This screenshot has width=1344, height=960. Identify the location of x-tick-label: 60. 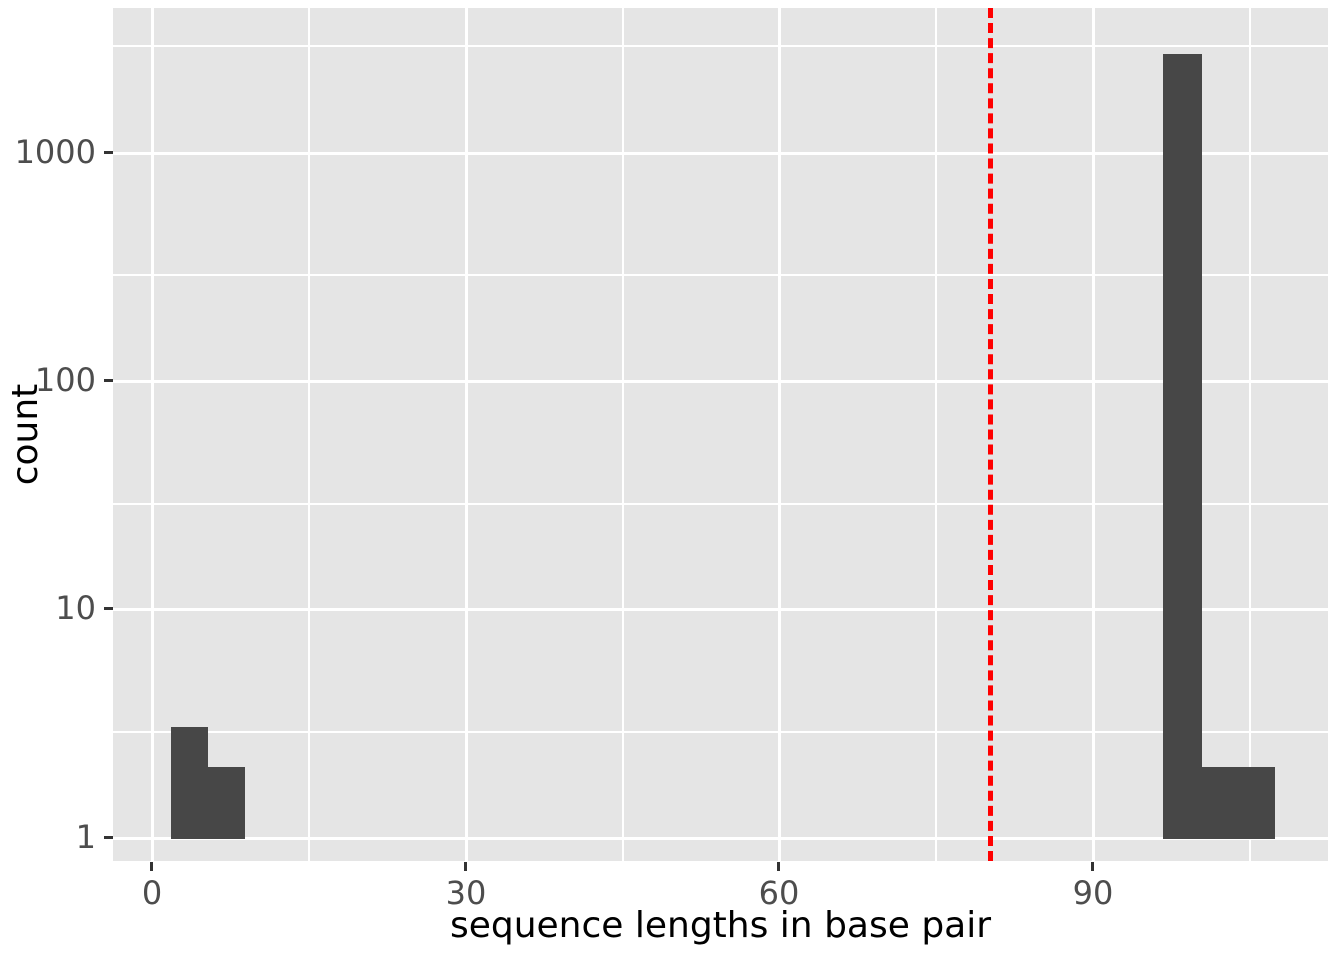
(779, 893).